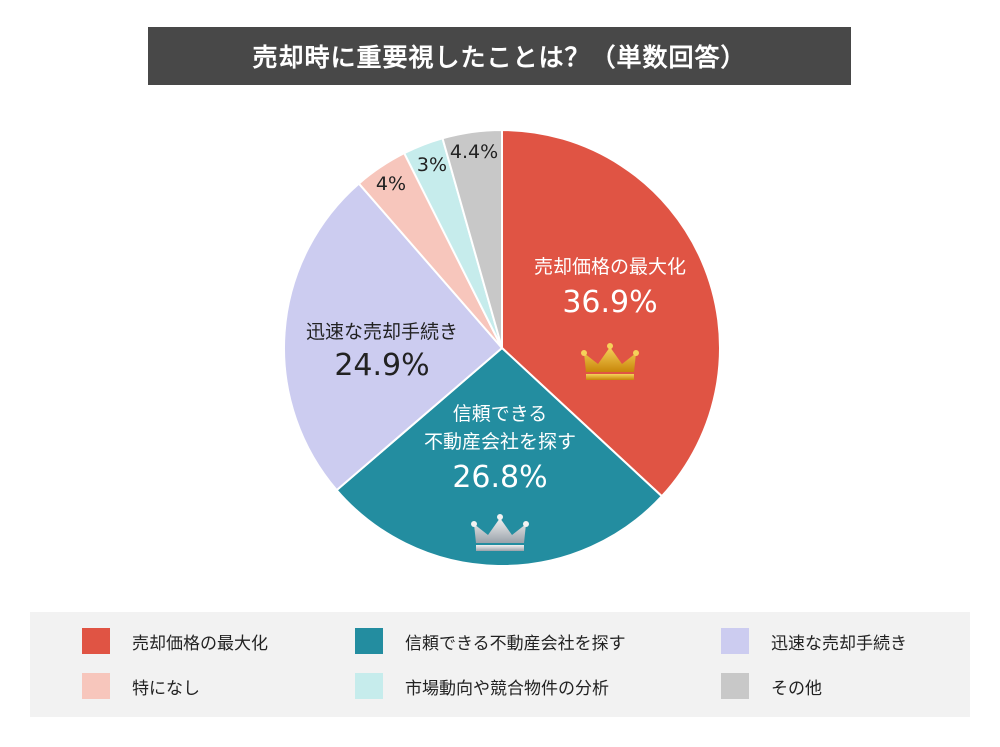 The image size is (1000, 747). Describe the element at coordinates (507, 688) in the screenshot. I see `legend-label: 市場動向や競合物件の分析` at that location.